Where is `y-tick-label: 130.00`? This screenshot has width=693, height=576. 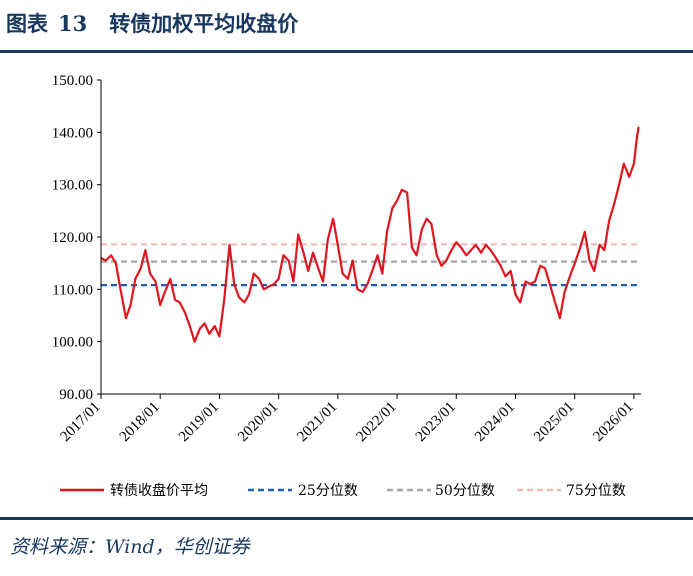
y-tick-label: 130.00 is located at coordinates (72, 186).